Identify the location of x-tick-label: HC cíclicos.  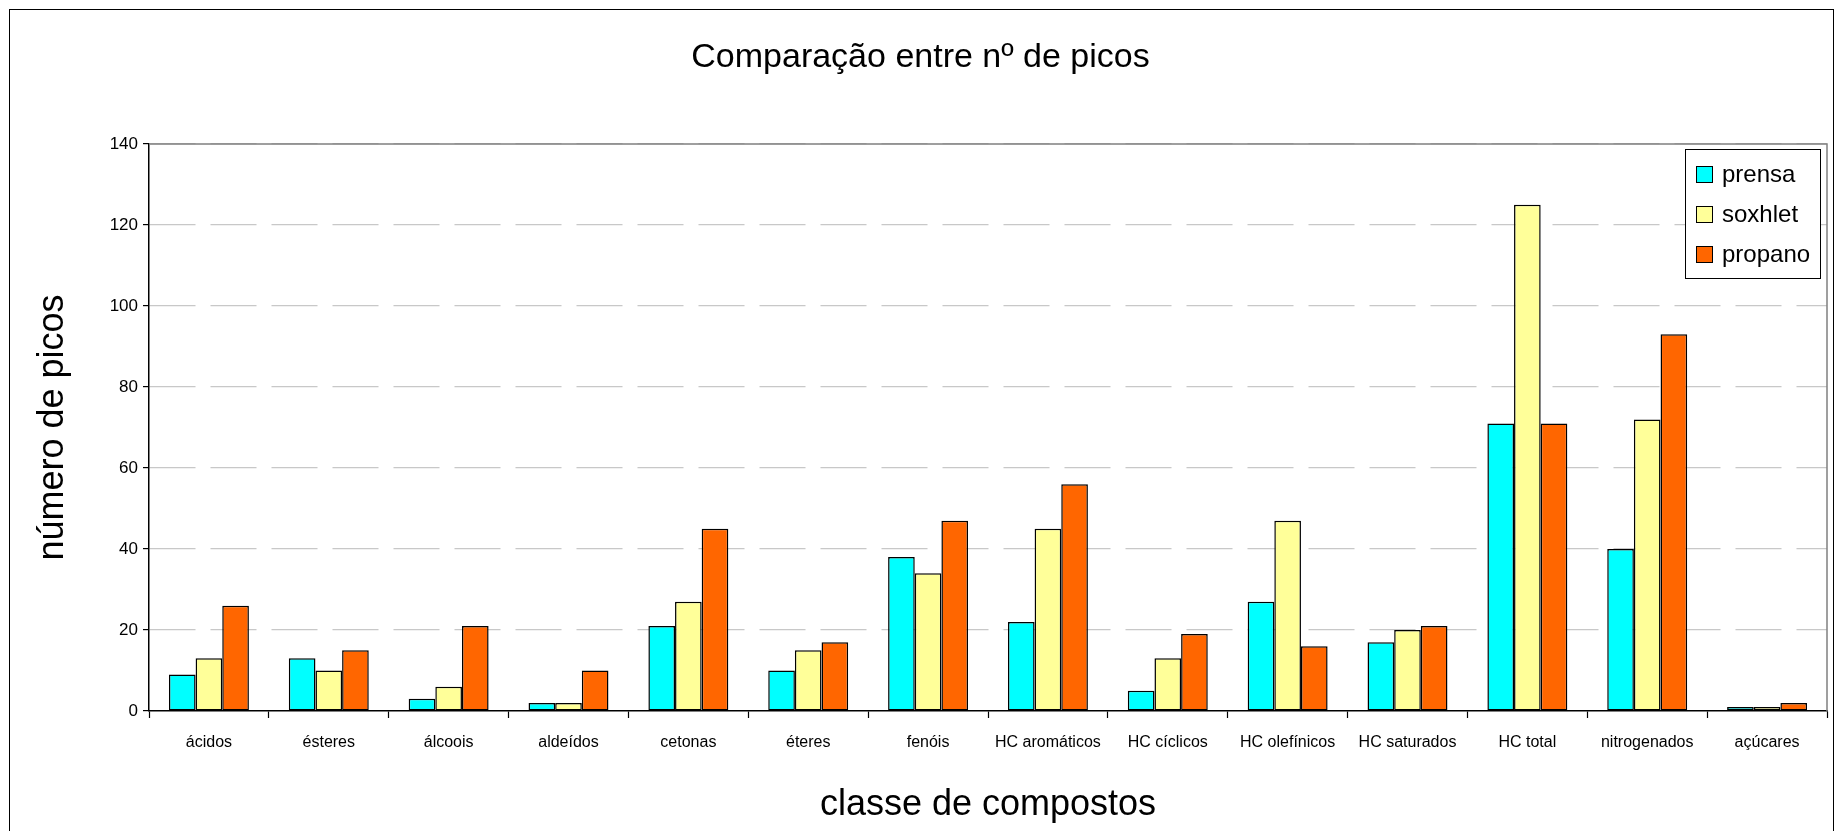
(1167, 742).